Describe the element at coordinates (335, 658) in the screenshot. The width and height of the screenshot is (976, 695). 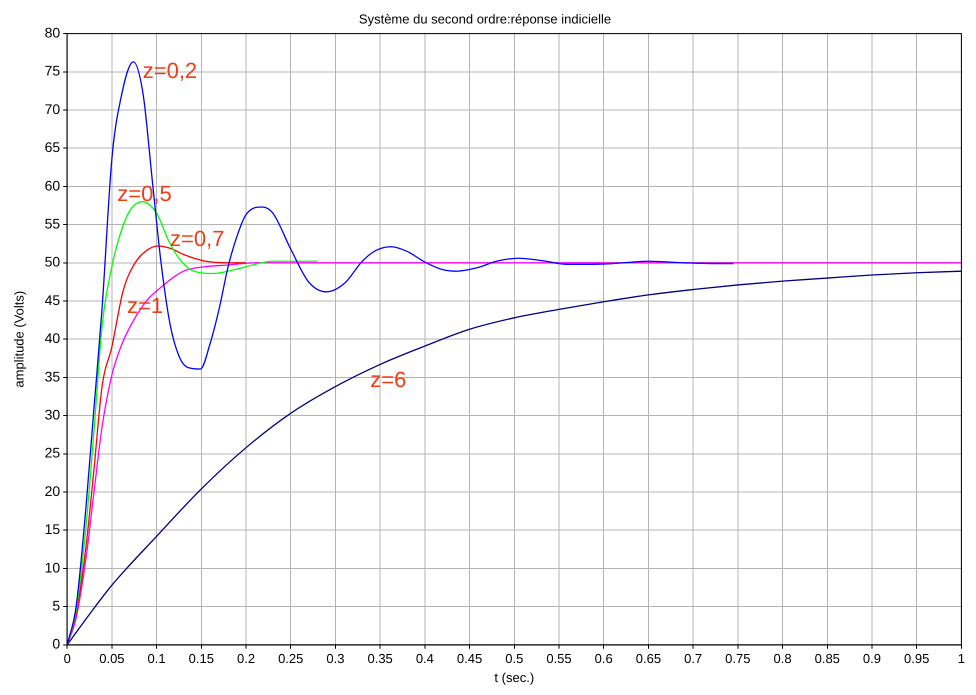
I see `x-tick-label: 0.3` at that location.